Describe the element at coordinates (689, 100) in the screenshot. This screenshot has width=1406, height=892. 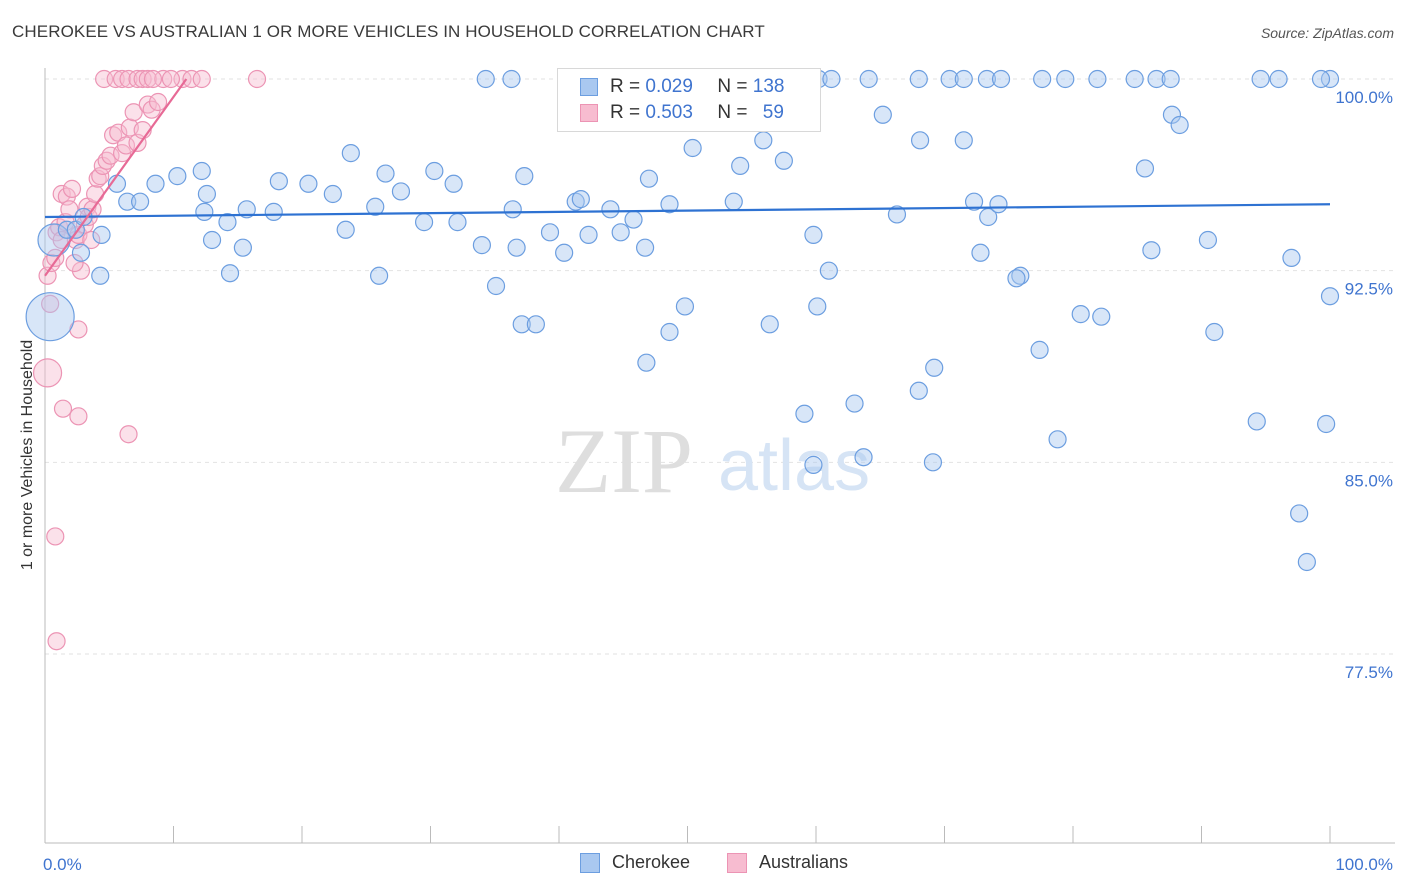
I see `correlation-legend: R = 0.029 N = 138 R = 0.503 N = 59` at that location.